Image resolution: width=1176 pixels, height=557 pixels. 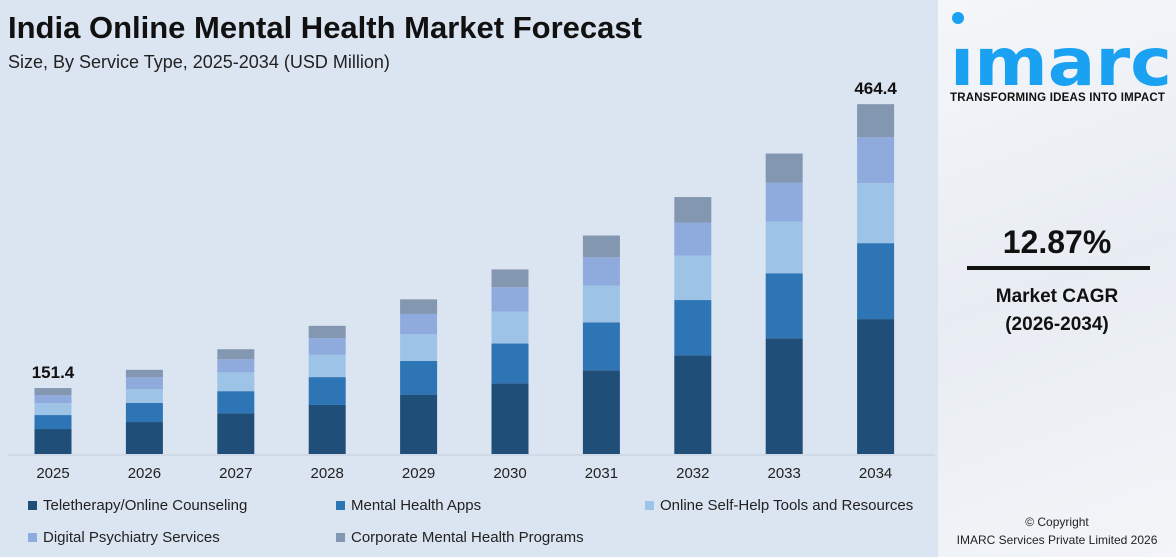 What do you see at coordinates (1058, 98) in the screenshot?
I see `tagline: TRANSFORMING IDEAS INTO IMPACT` at bounding box center [1058, 98].